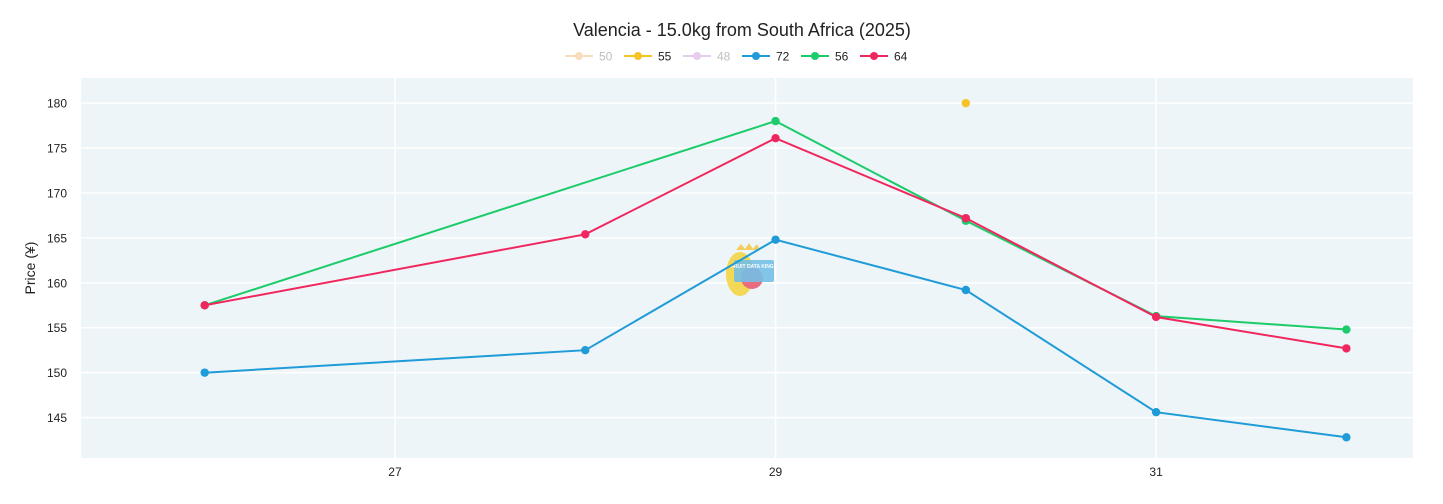  I want to click on y-tick-label: 160, so click(57, 283).